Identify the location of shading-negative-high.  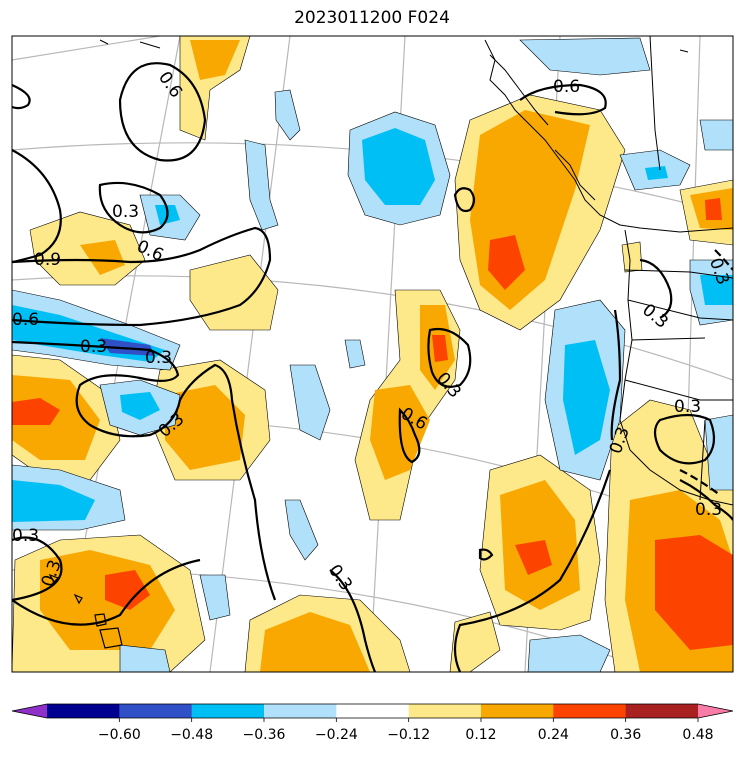
(127, 347).